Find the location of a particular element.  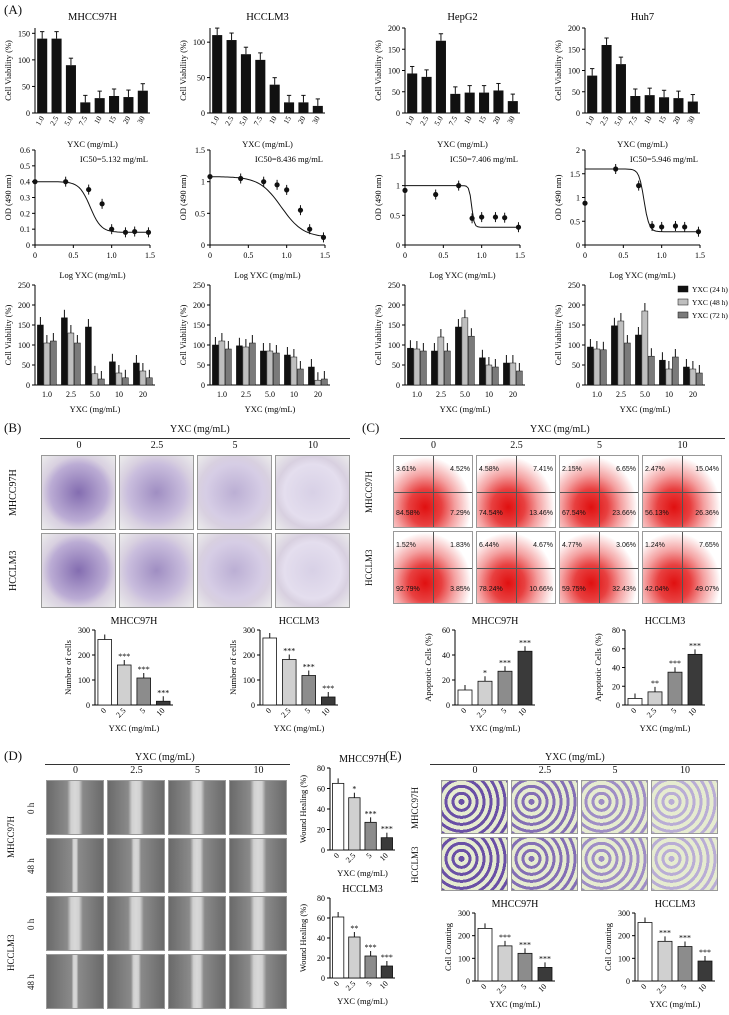

x-tick-label: 15 is located at coordinates (662, 119).